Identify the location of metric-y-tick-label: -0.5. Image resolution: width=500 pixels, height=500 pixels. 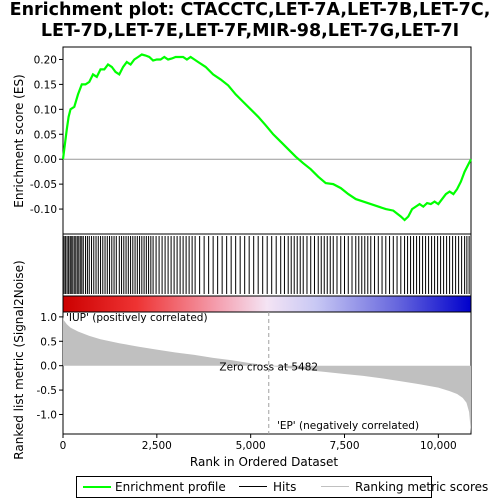
(47, 391).